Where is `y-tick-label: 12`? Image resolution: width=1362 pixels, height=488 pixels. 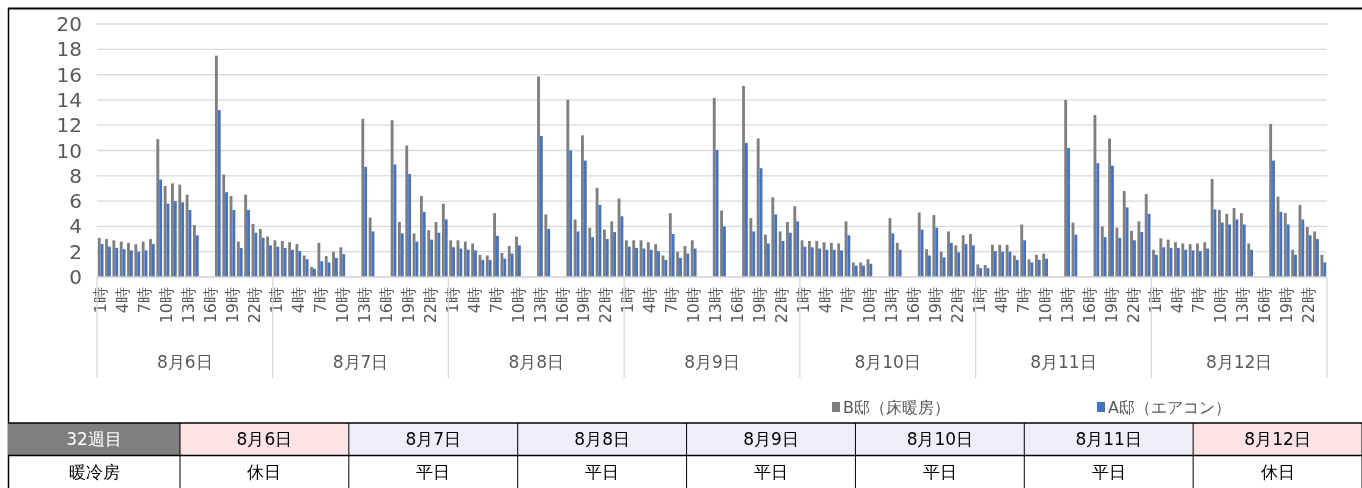 y-tick-label: 12 is located at coordinates (69, 125).